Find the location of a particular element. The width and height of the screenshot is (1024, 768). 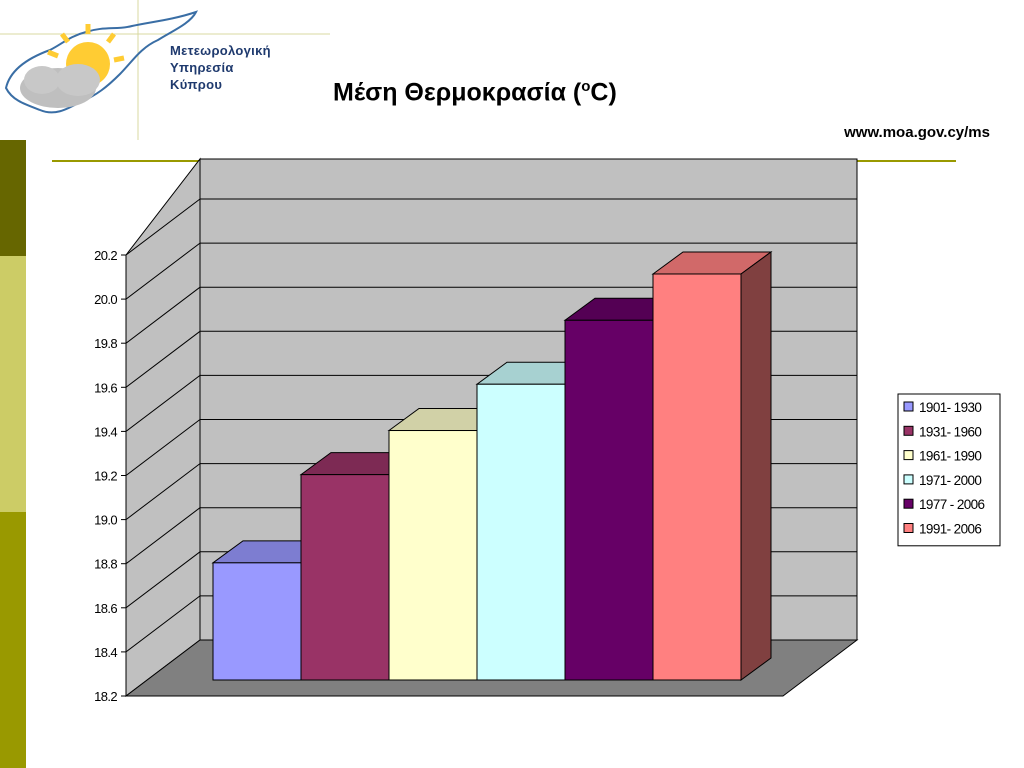

chart-title-main: Μέση Θερμοκρασία ( is located at coordinates (457, 92).